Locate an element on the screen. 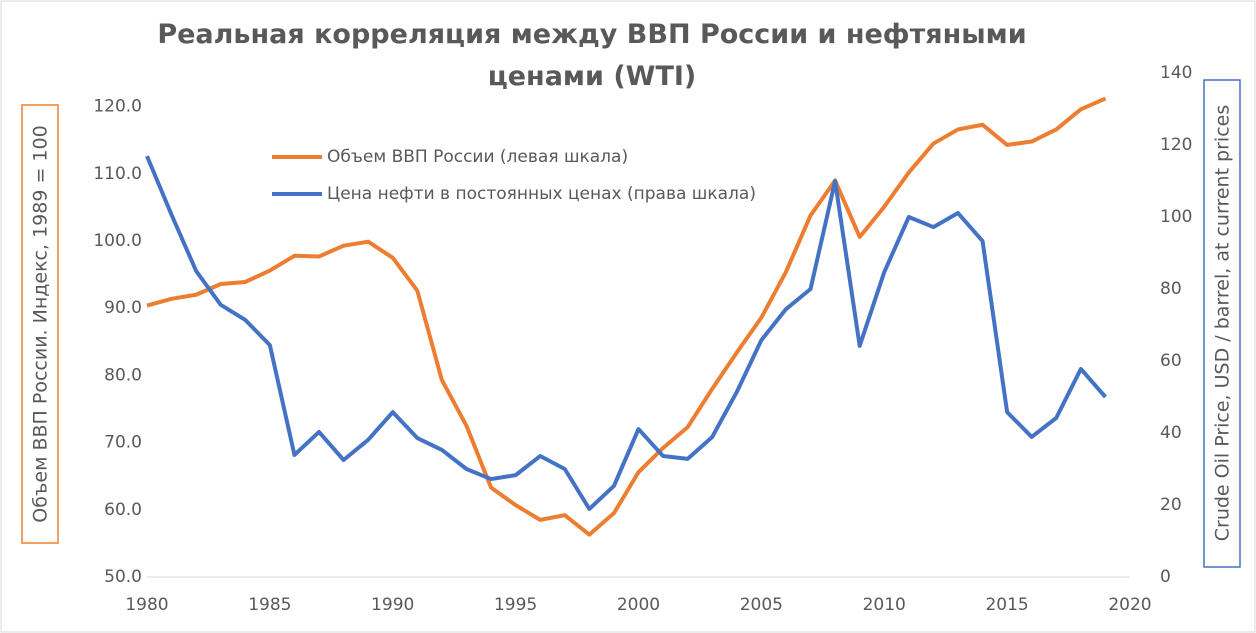  legend-label: Объем ВВП России (левая шкала) is located at coordinates (477, 157).